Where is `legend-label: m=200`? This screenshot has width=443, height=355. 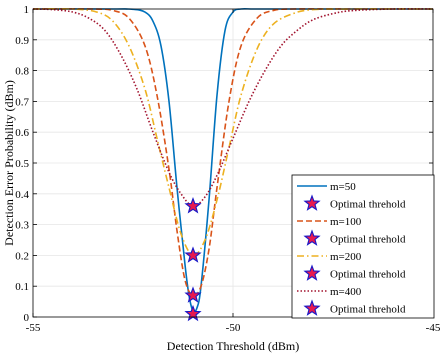
legend-label: m=200 is located at coordinates (346, 257).